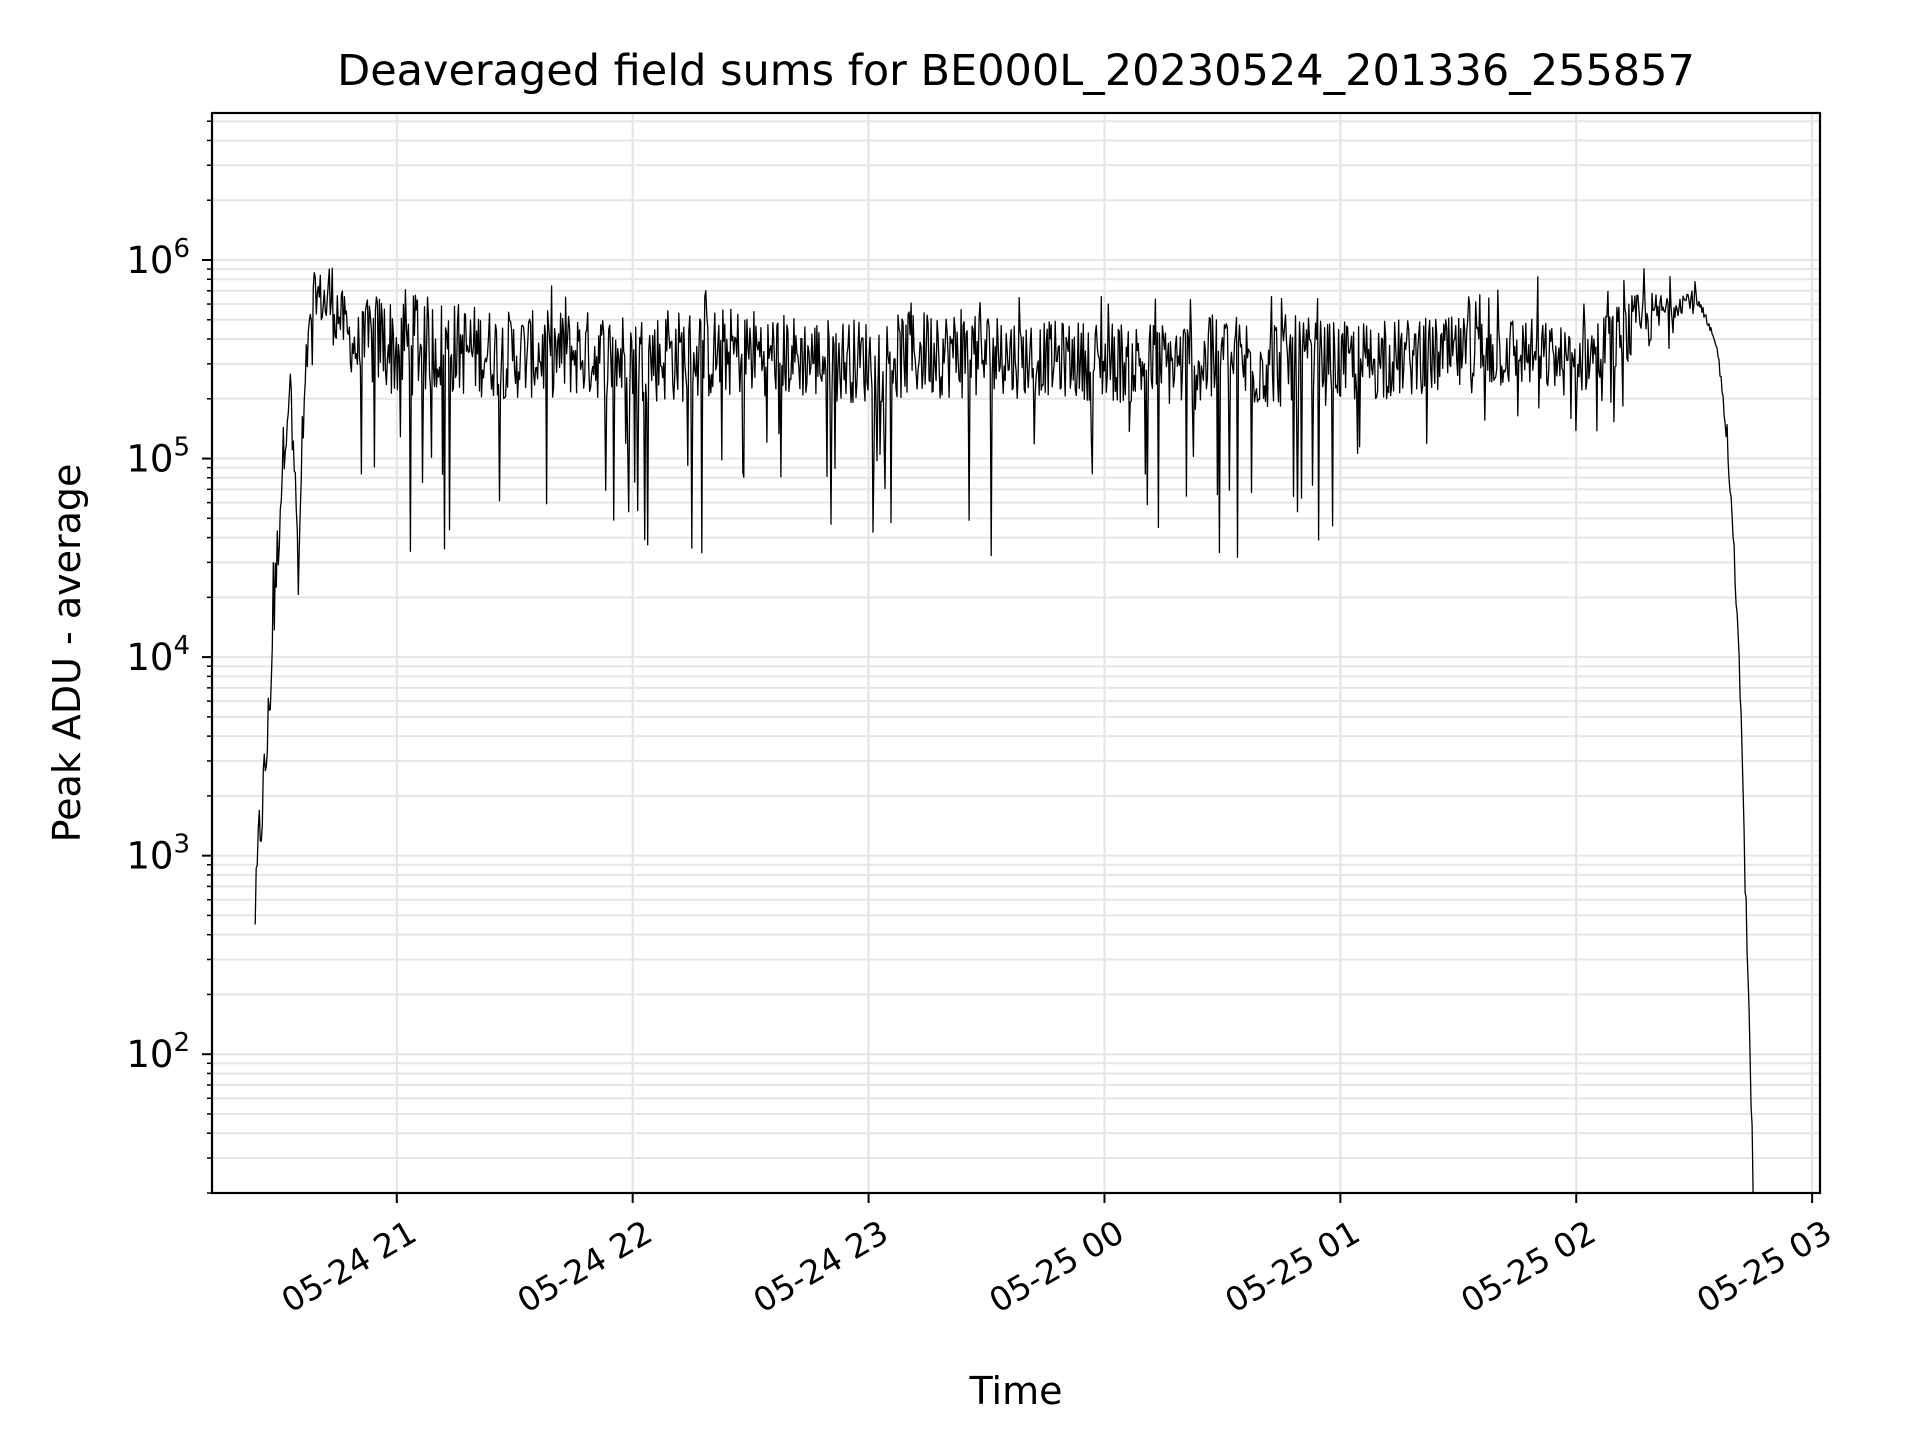 The image size is (1920, 1440). I want to click on y-tick-label: 106, so click(158, 258).